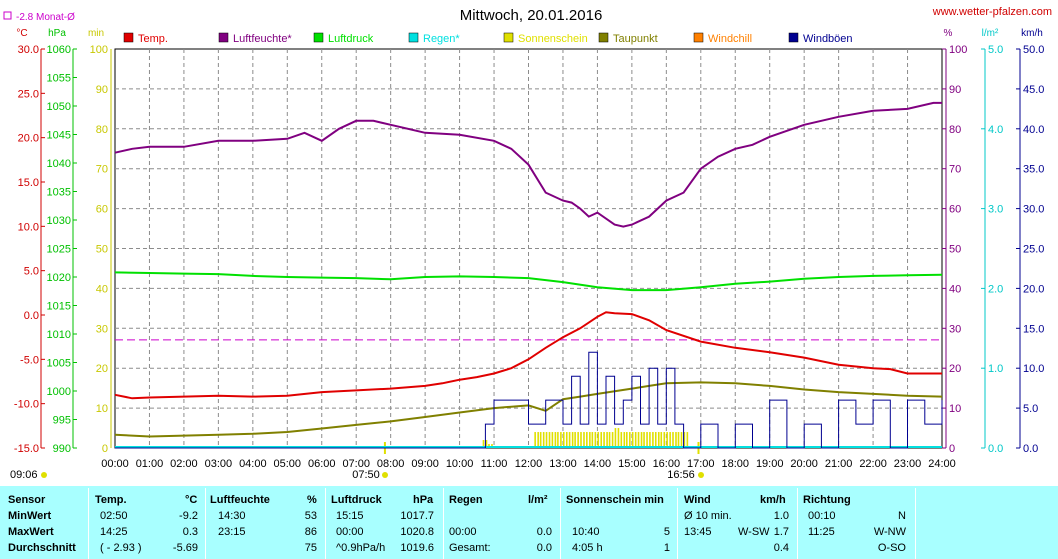 The height and width of the screenshot is (559, 1058). Describe the element at coordinates (1030, 409) in the screenshot. I see `wind-axis-tick-label: 5.0` at that location.